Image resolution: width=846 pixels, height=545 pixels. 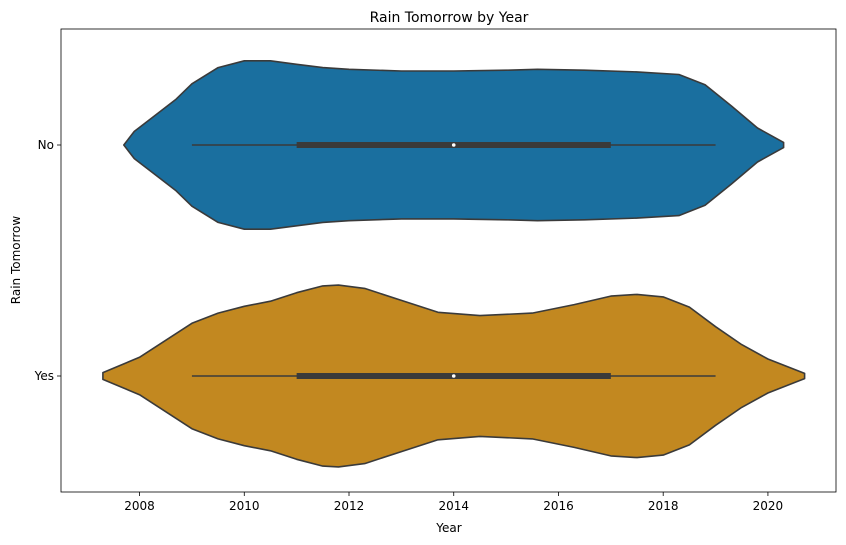 What do you see at coordinates (16, 260) in the screenshot?
I see `y-axis-label: Rain Tomorrow` at bounding box center [16, 260].